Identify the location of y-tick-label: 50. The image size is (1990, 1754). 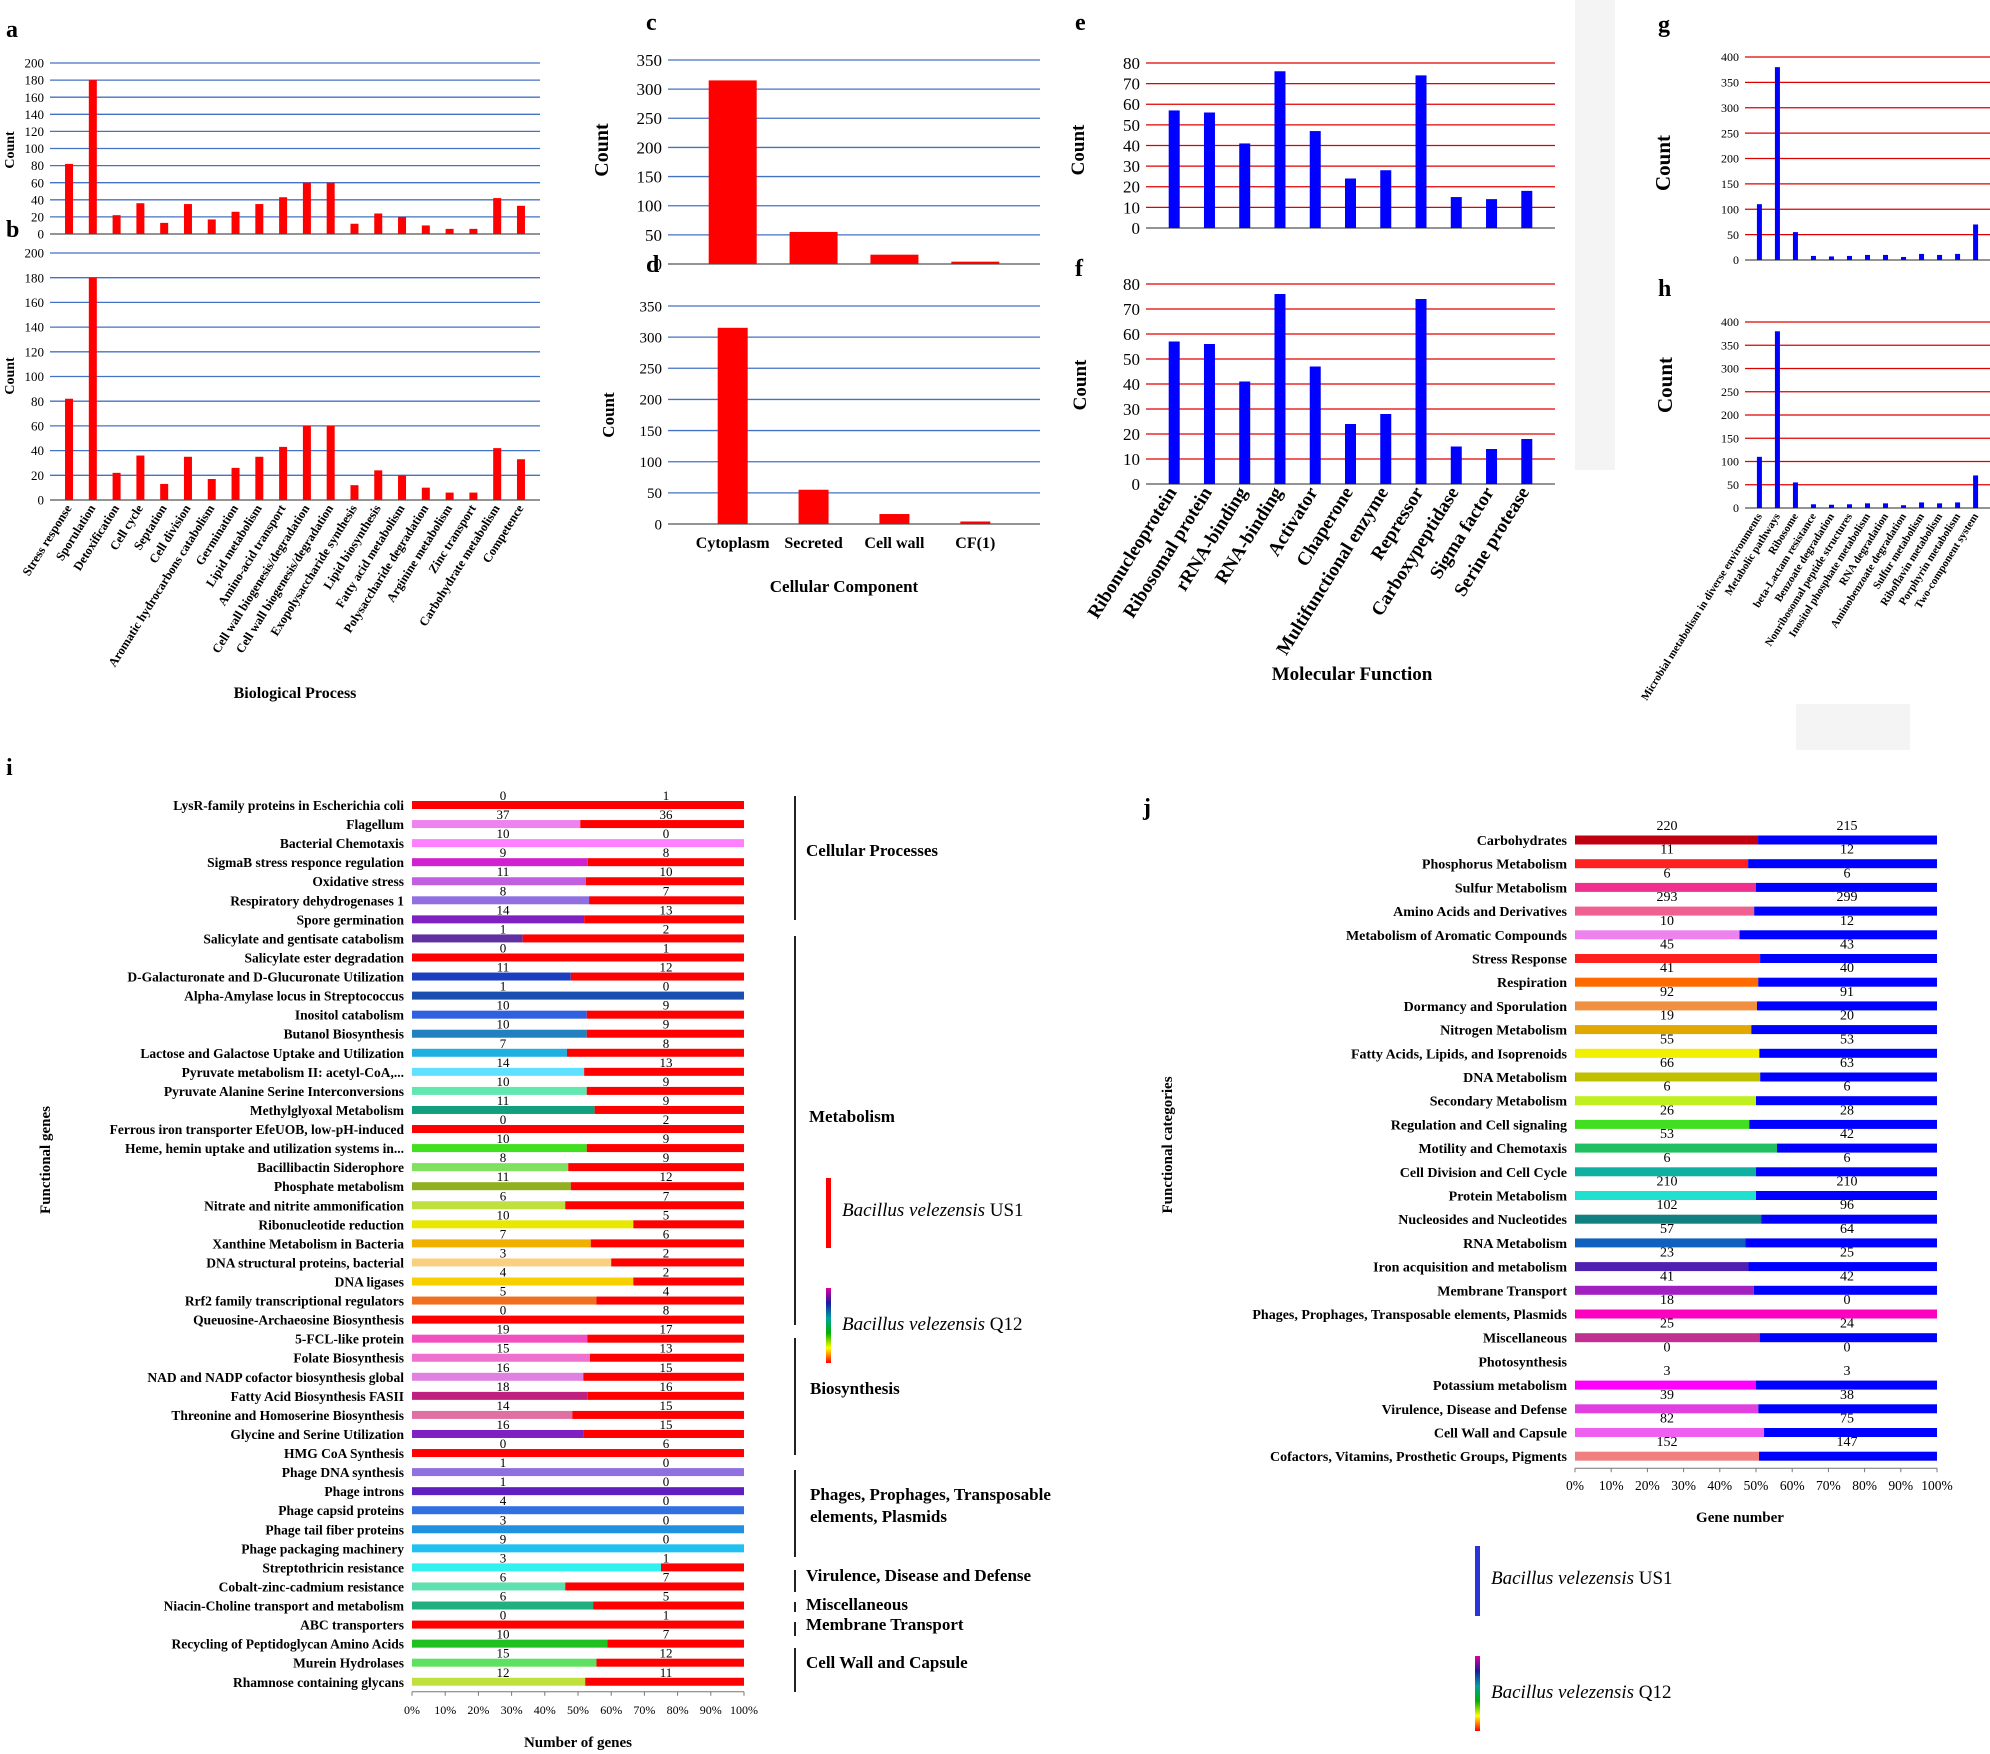
(653, 235).